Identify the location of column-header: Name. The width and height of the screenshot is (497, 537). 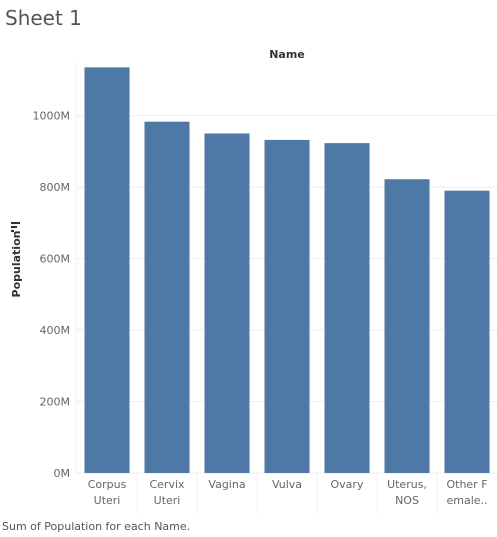
(287, 54).